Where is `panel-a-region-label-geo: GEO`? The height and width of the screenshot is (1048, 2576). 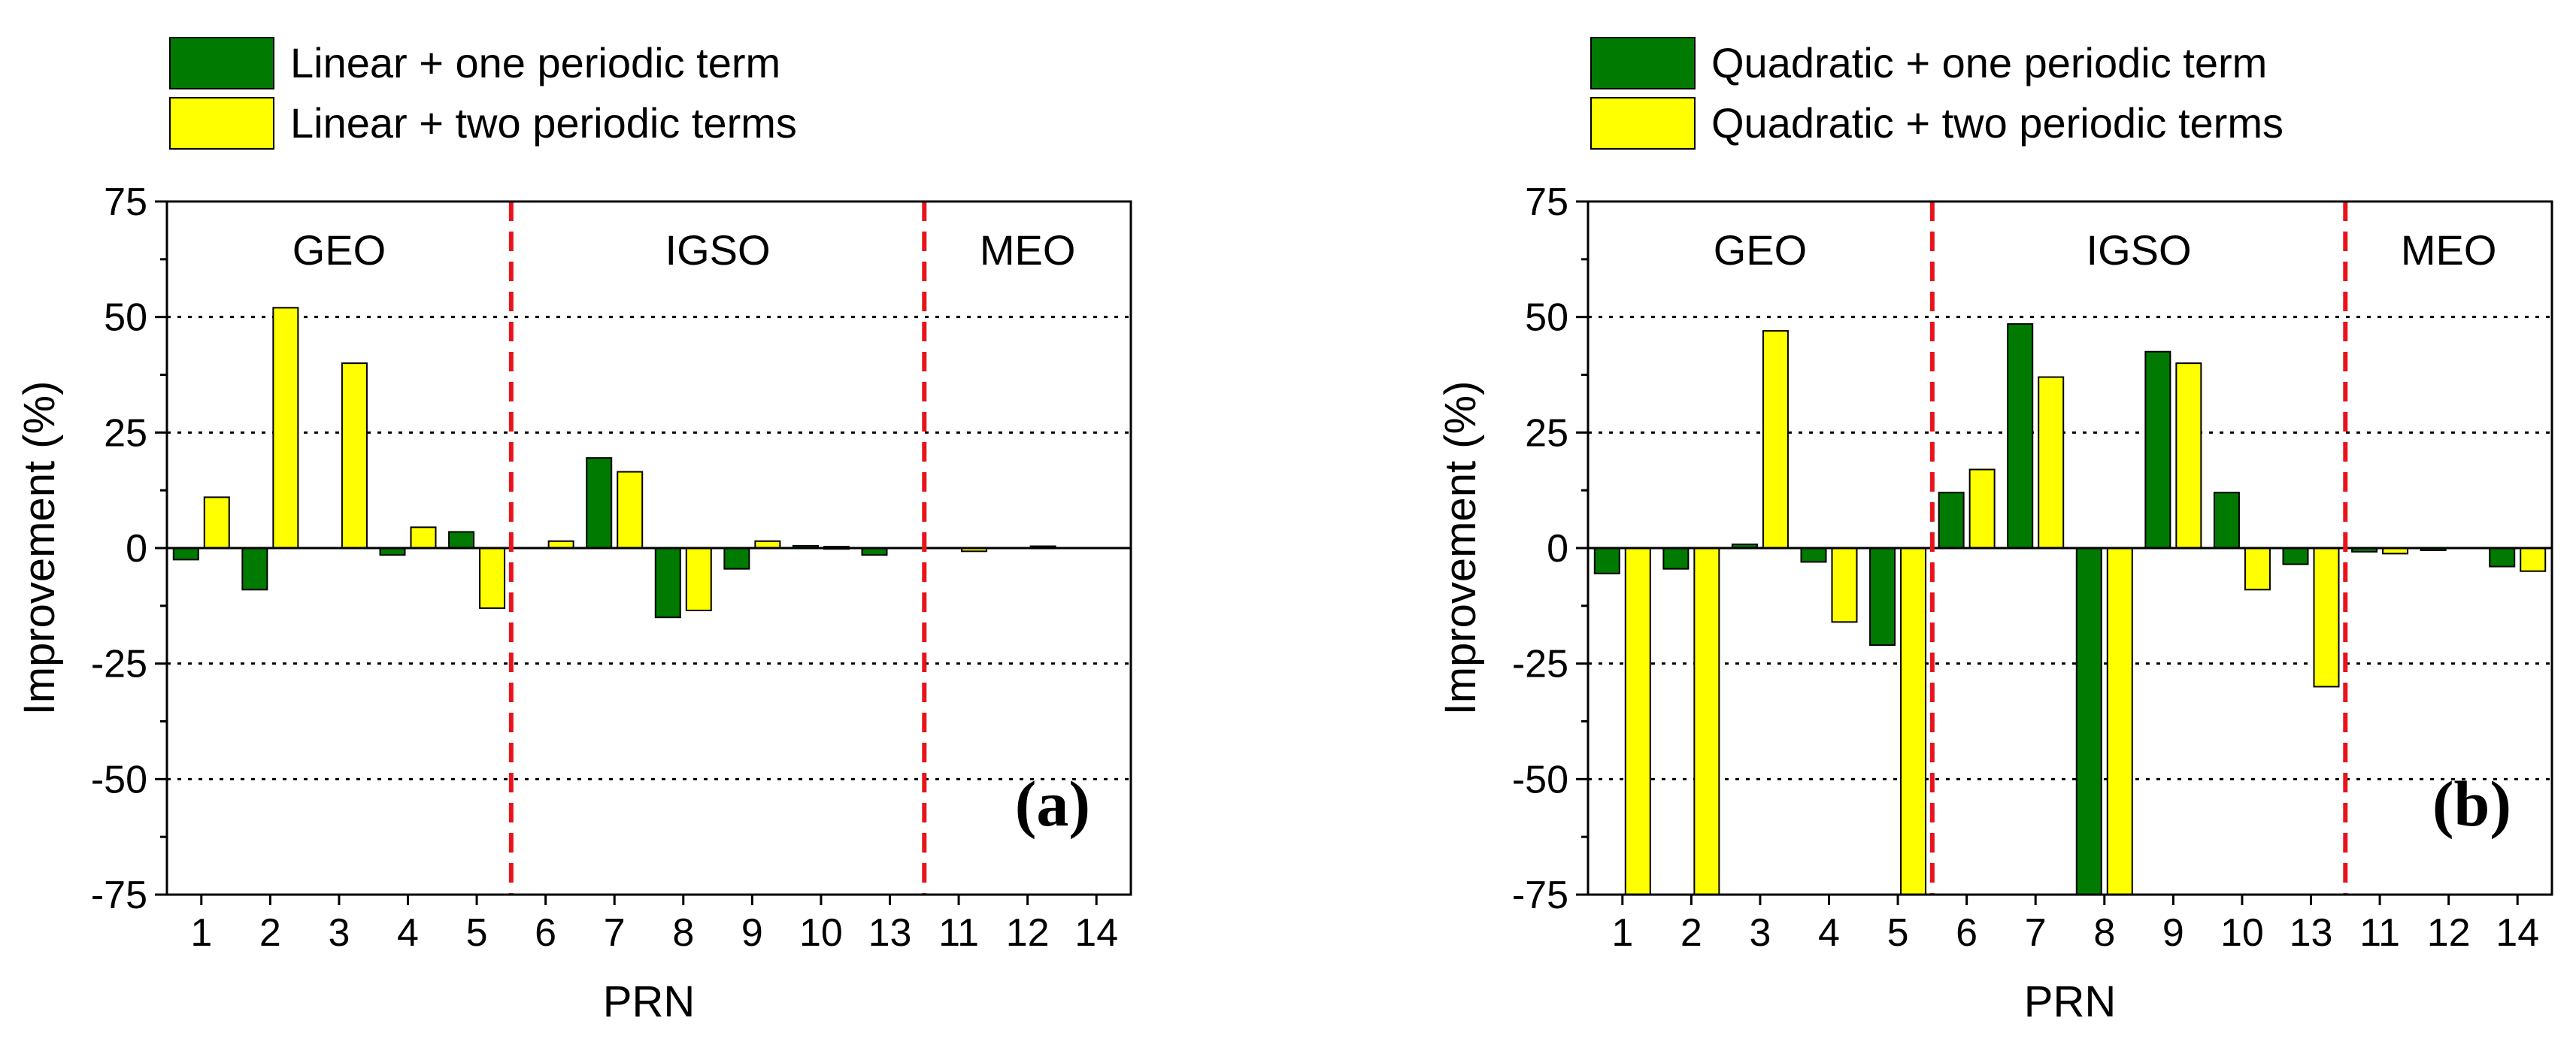
panel-a-region-label-geo: GEO is located at coordinates (339, 250).